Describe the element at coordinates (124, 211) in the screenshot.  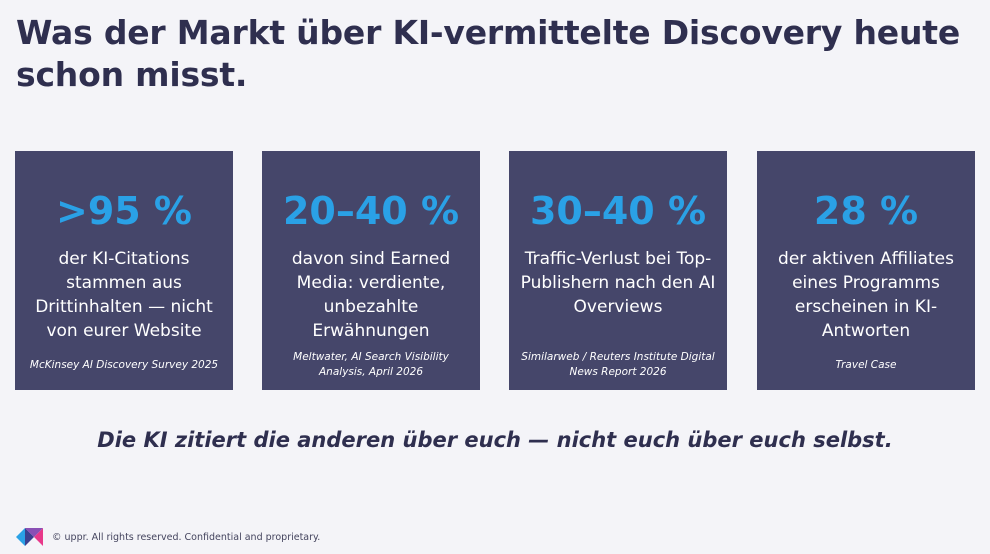
I see `stat-value: >95 %` at that location.